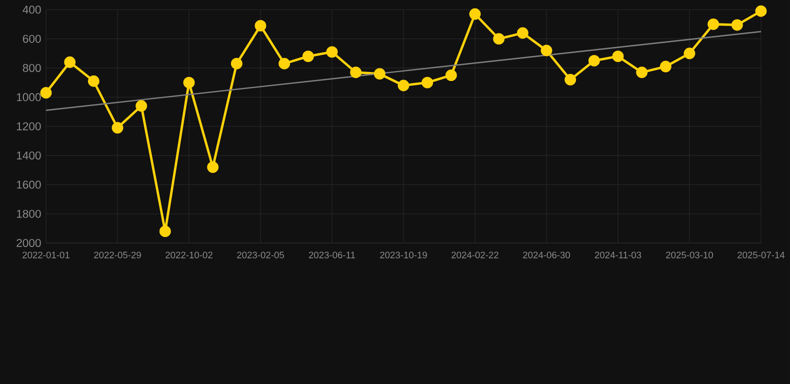  Describe the element at coordinates (403, 255) in the screenshot. I see `x-tick-label: 2023-10-19` at that location.